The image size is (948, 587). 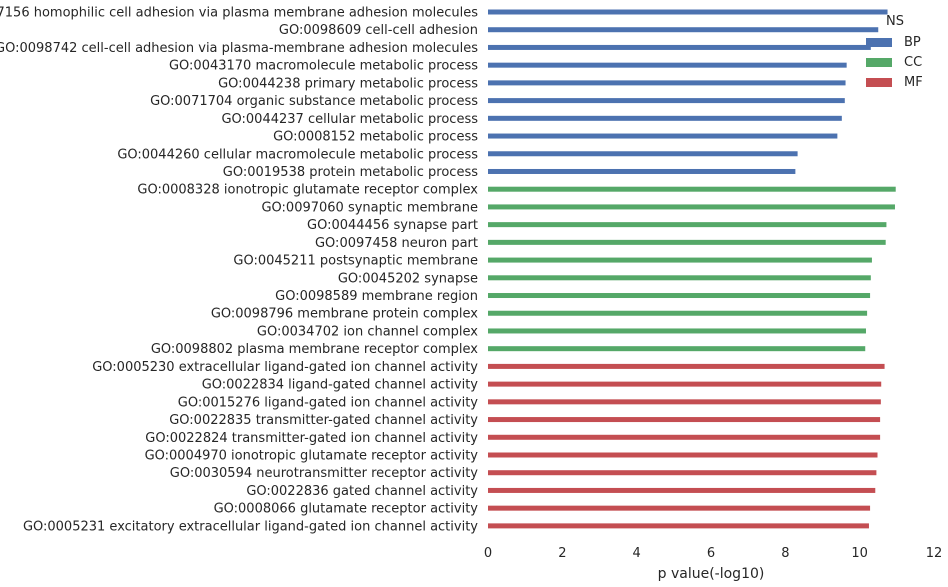 What do you see at coordinates (378, 30) in the screenshot?
I see `category-label: GO:0098609 cell-cell adhesion` at bounding box center [378, 30].